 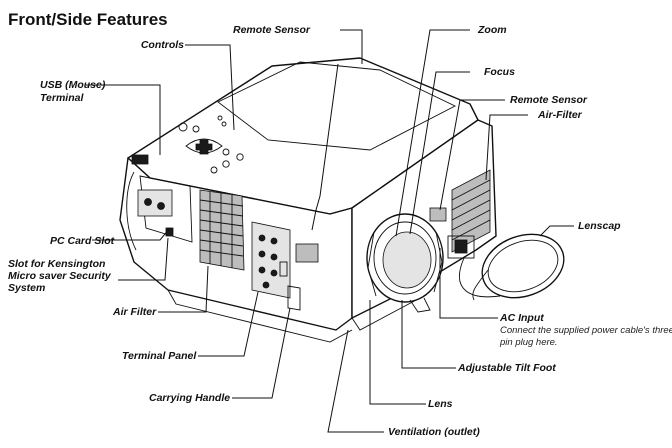 What do you see at coordinates (159, 356) in the screenshot?
I see `label-terminal-panel: Terminal Panel` at bounding box center [159, 356].